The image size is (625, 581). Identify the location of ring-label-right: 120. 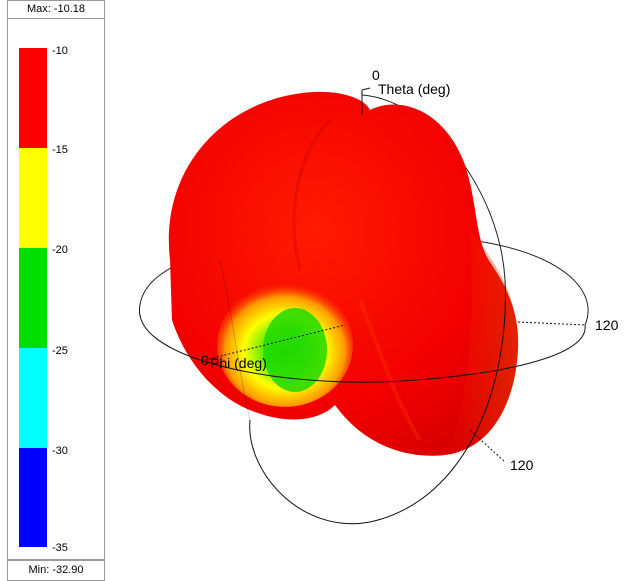
(607, 325).